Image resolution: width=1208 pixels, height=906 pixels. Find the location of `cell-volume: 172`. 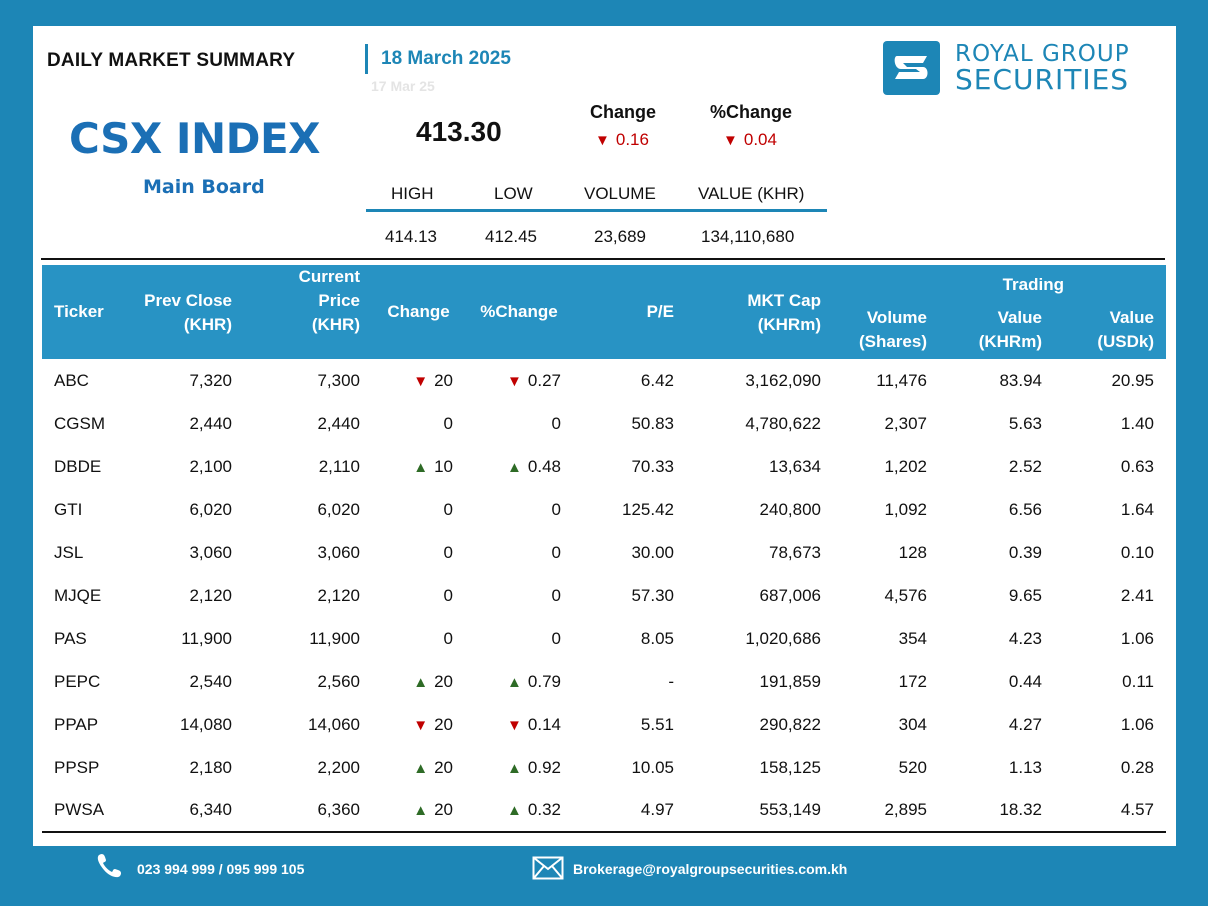

cell-volume: 172 is located at coordinates (912, 681).